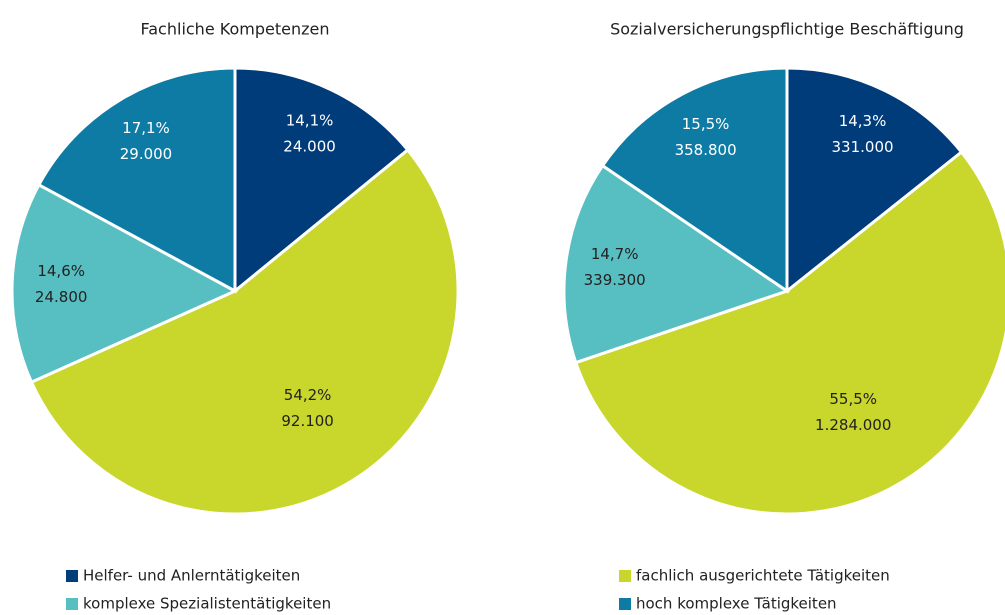 The width and height of the screenshot is (1005, 615). Describe the element at coordinates (146, 154) in the screenshot. I see `count-label: 29.000` at that location.